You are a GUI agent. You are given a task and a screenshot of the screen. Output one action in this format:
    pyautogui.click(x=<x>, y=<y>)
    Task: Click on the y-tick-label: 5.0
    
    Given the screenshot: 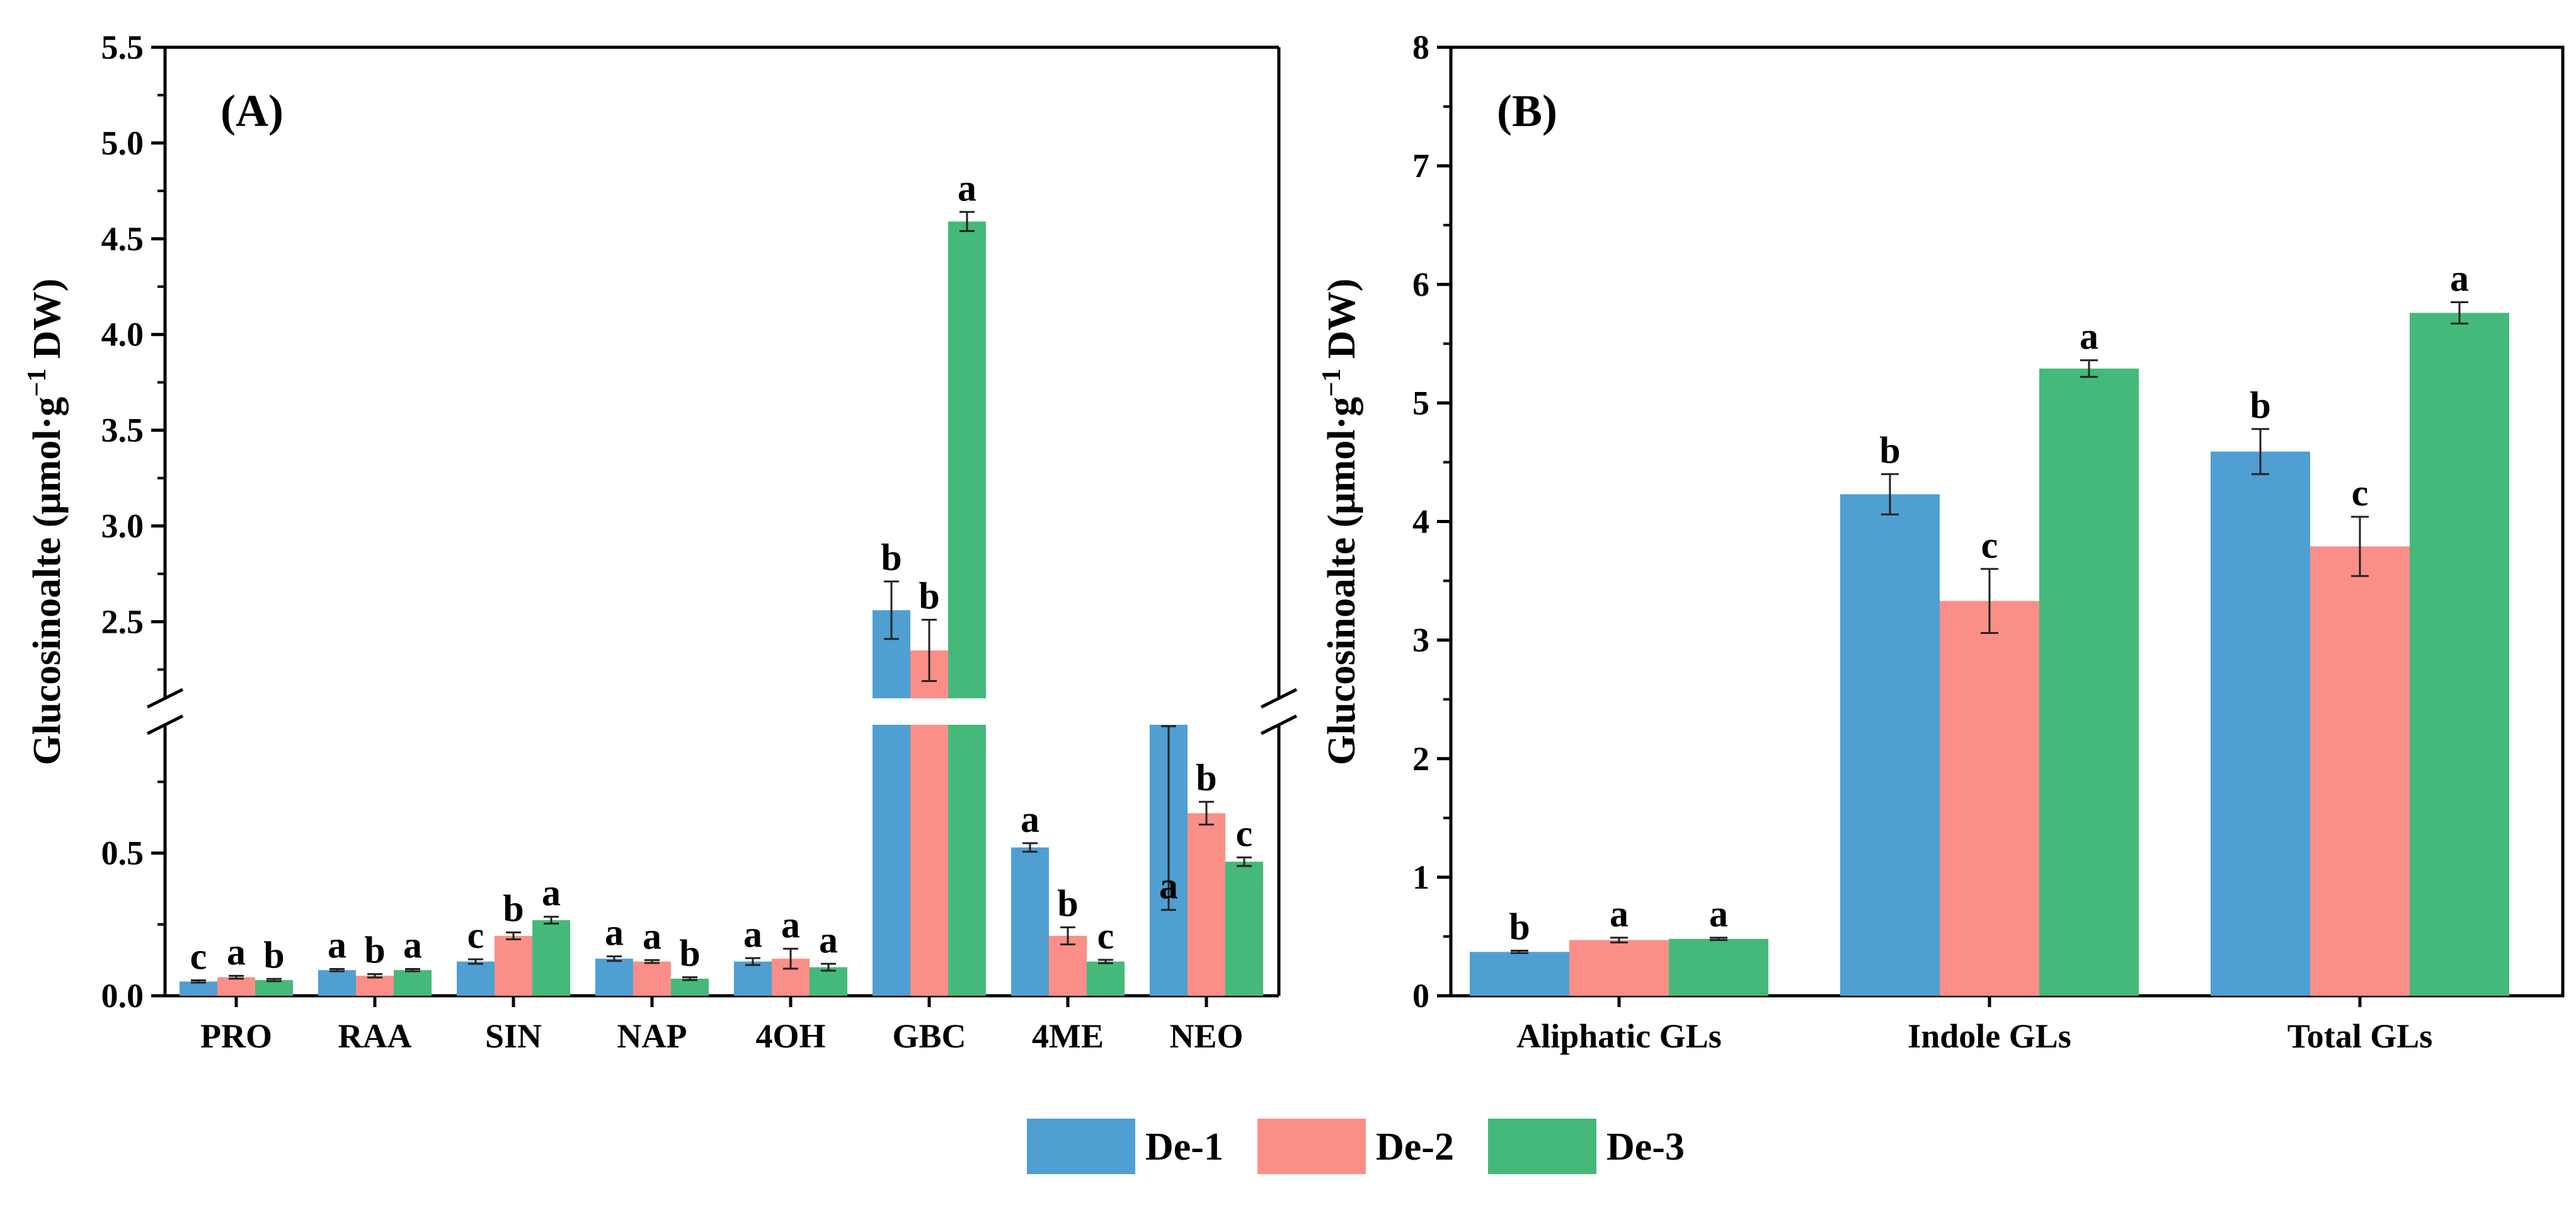 What is the action you would take?
    pyautogui.click(x=122, y=143)
    